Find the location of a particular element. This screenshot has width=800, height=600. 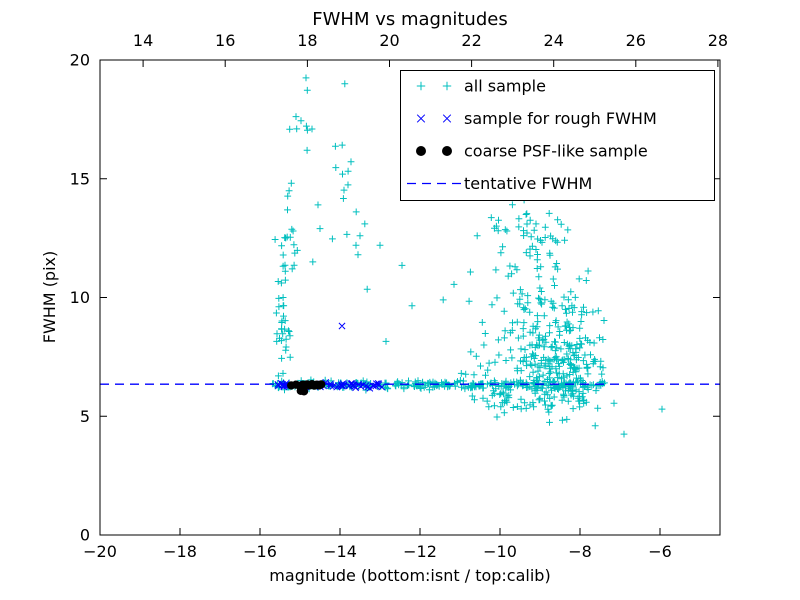

x-top-tick-label: 16 is located at coordinates (225, 40).